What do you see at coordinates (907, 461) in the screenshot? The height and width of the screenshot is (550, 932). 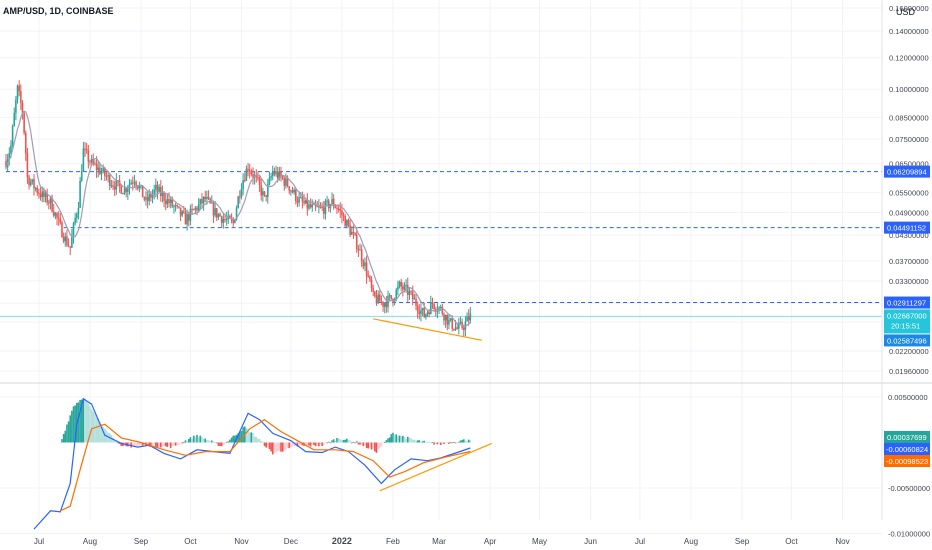 I see `signal-value-bg` at bounding box center [907, 461].